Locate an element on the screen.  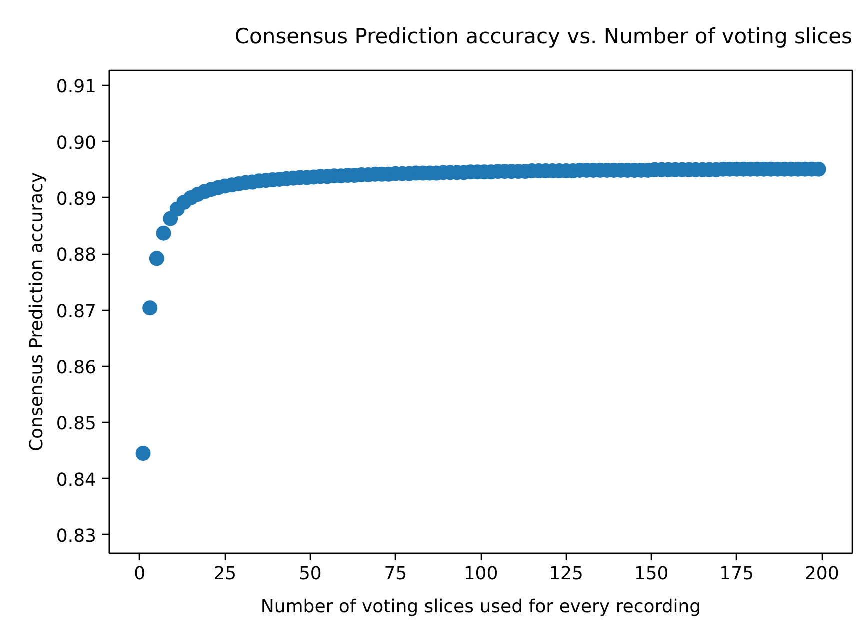
x-tick-label: 200 is located at coordinates (822, 574).